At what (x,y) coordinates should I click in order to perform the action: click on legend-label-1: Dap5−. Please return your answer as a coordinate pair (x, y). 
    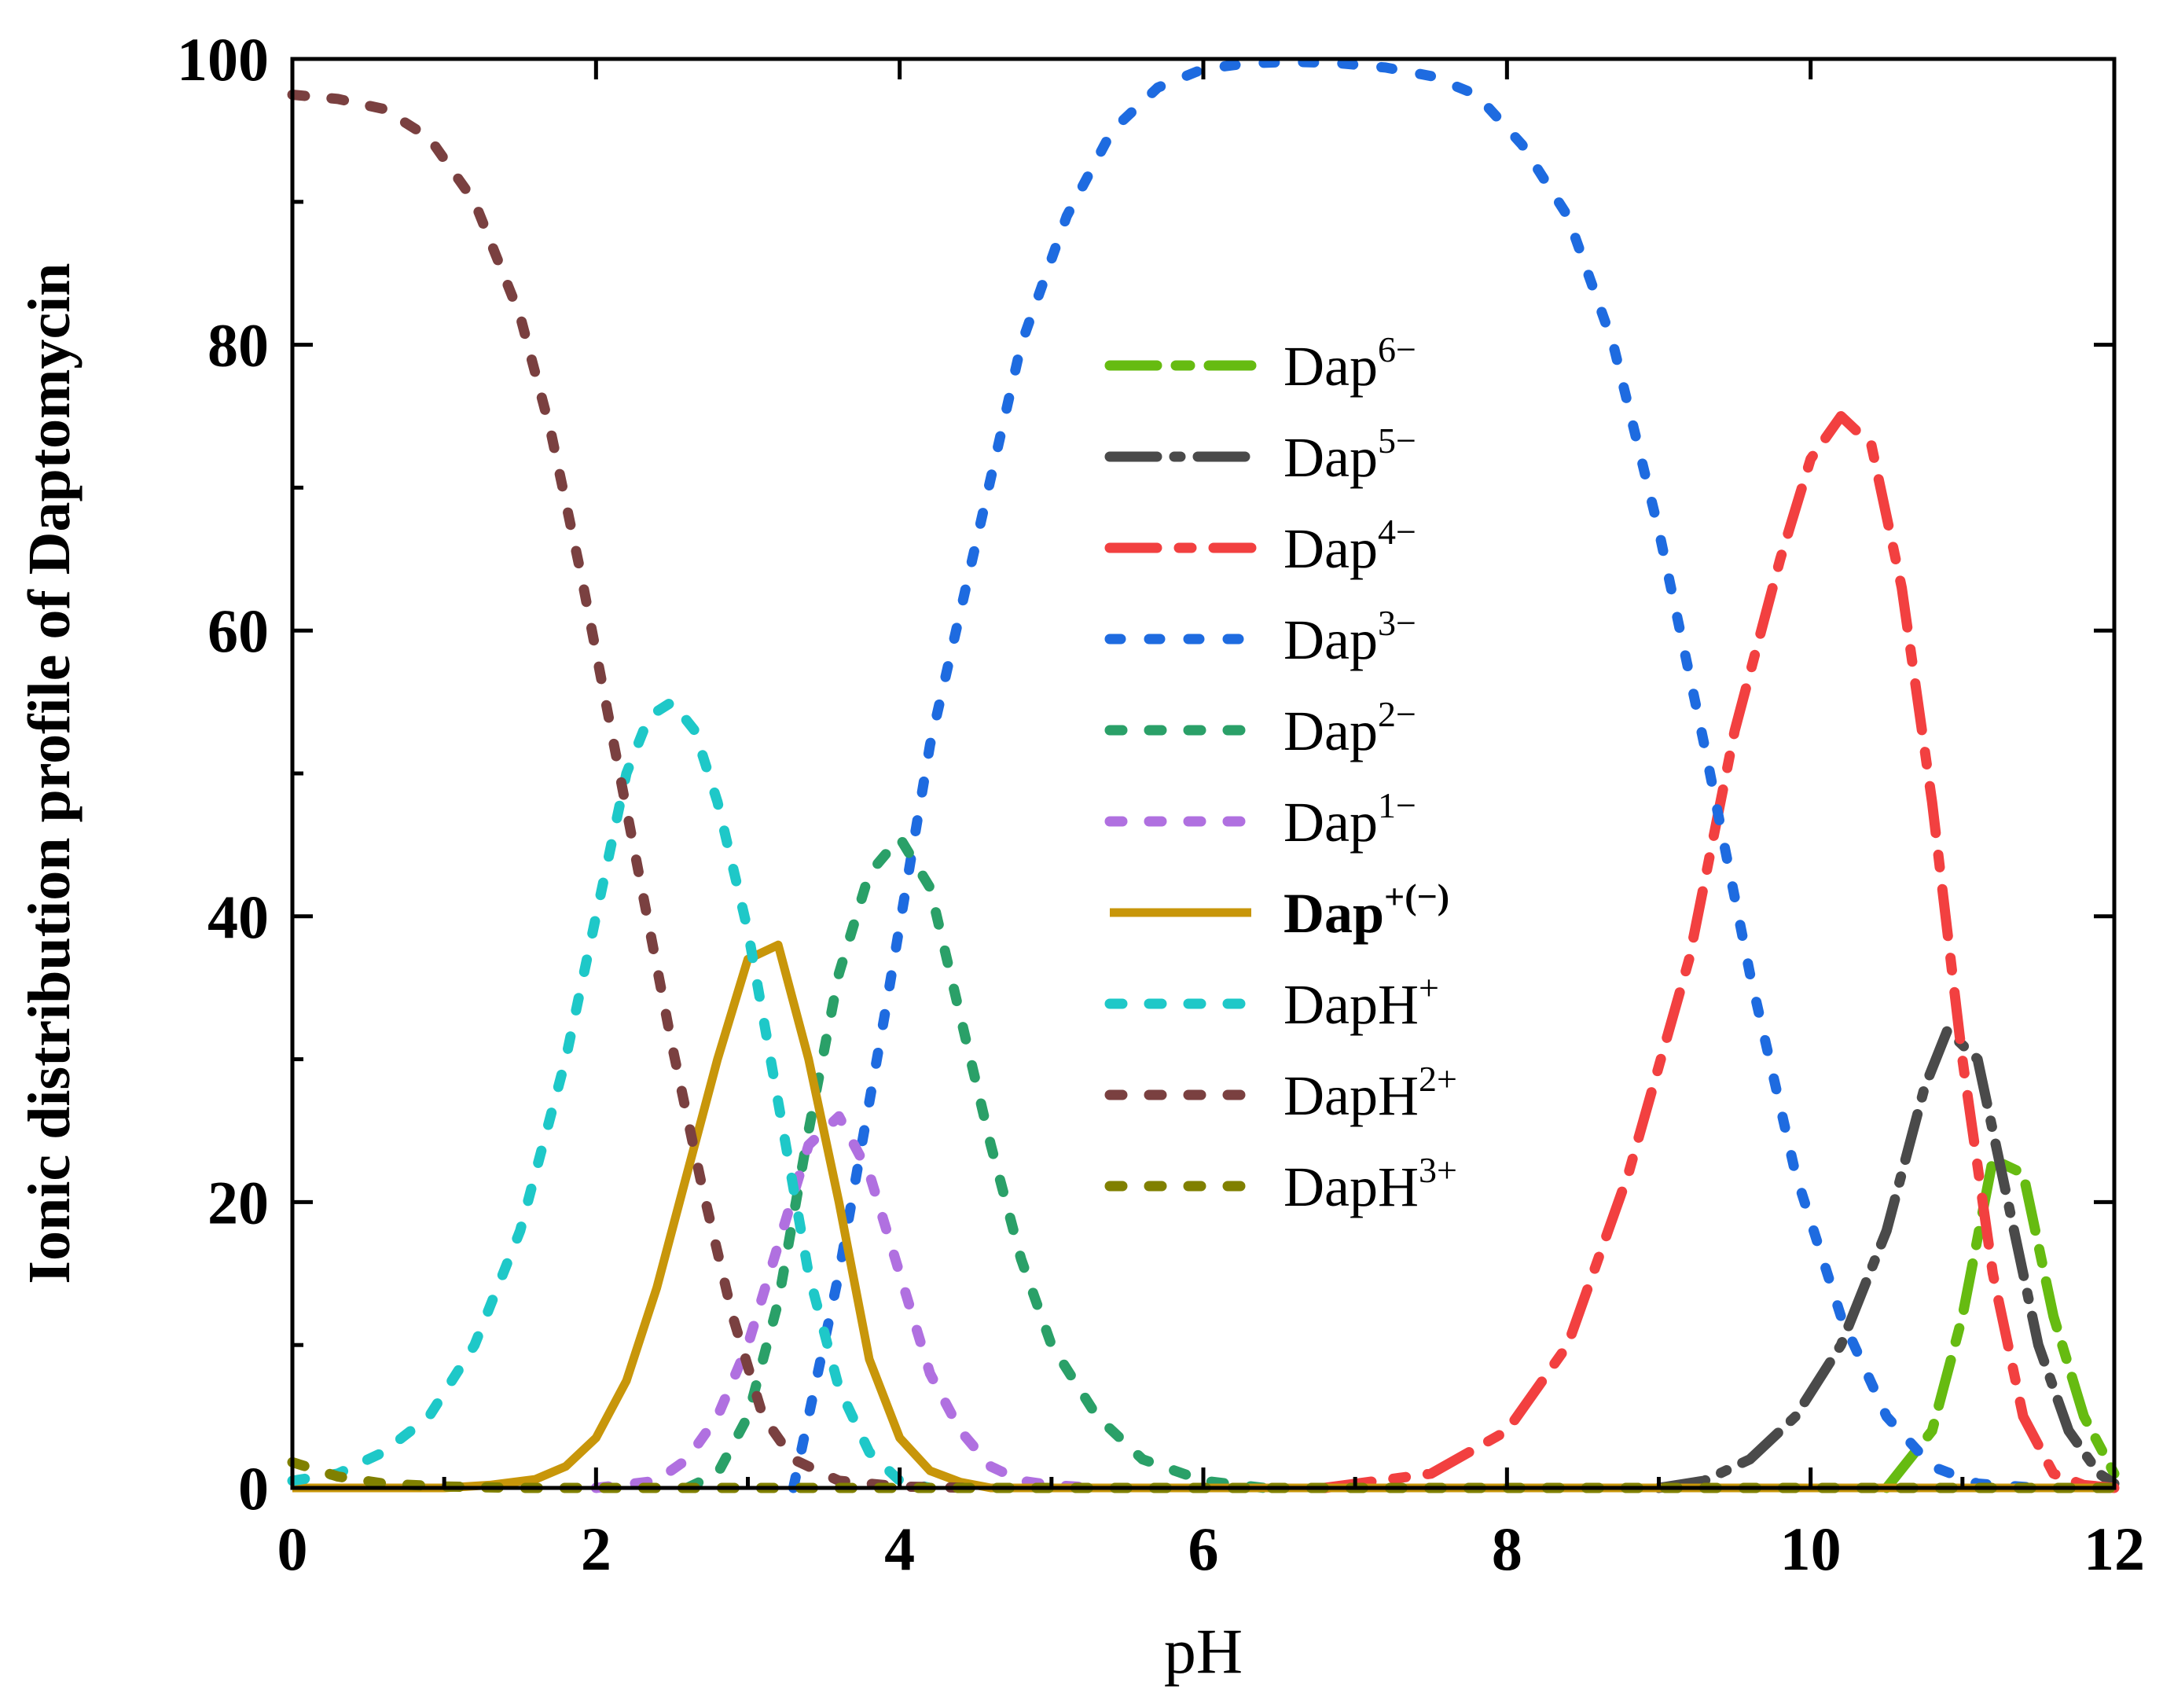
    Looking at the image, I should click on (1349, 455).